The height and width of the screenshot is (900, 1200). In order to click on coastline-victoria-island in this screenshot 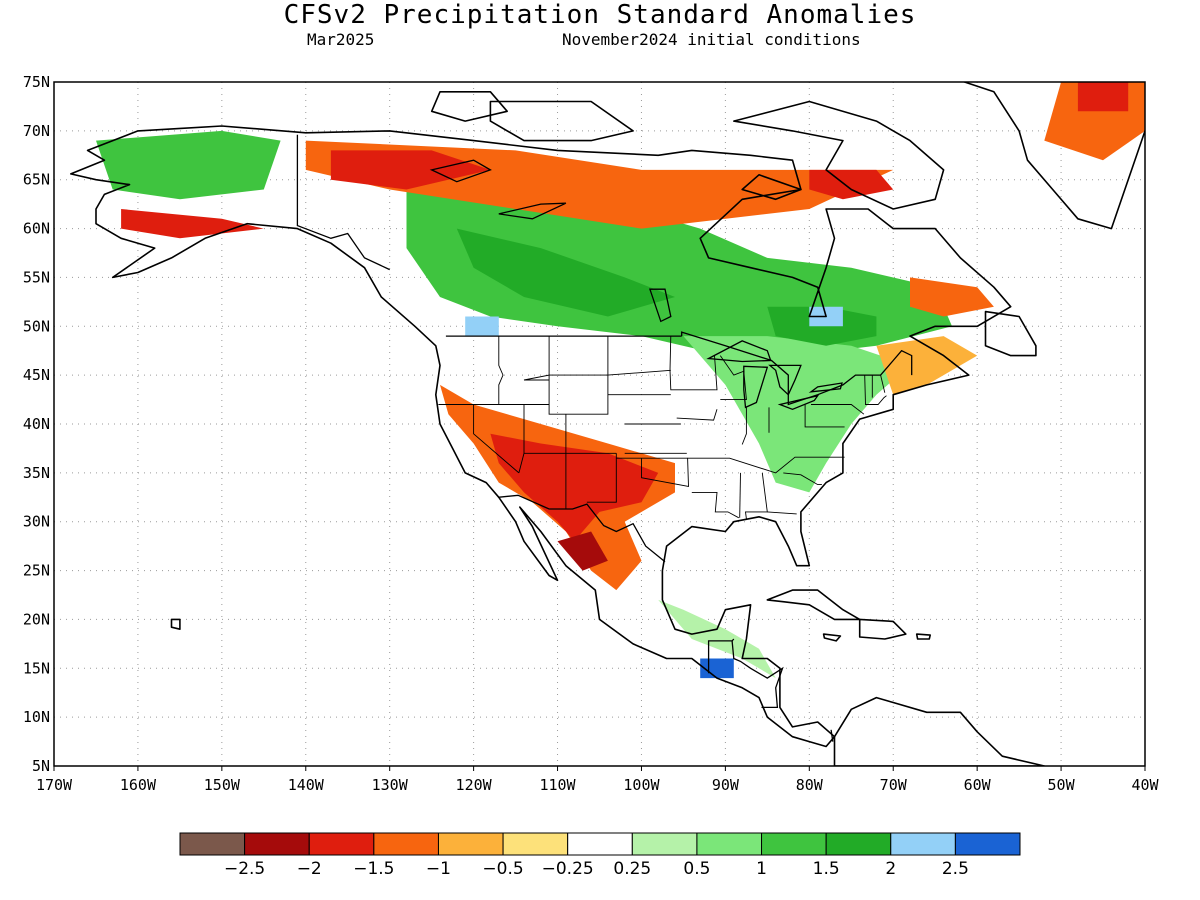, I will do `click(561, 121)`.